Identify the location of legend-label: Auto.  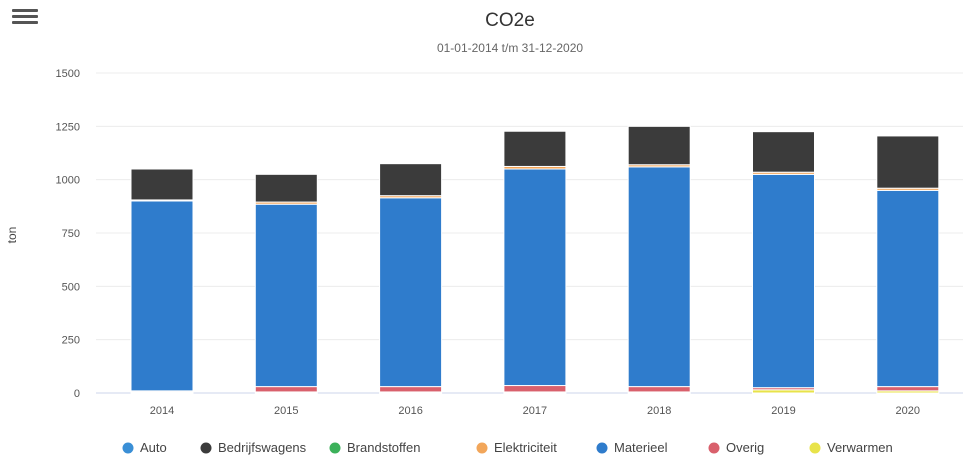
(153, 447).